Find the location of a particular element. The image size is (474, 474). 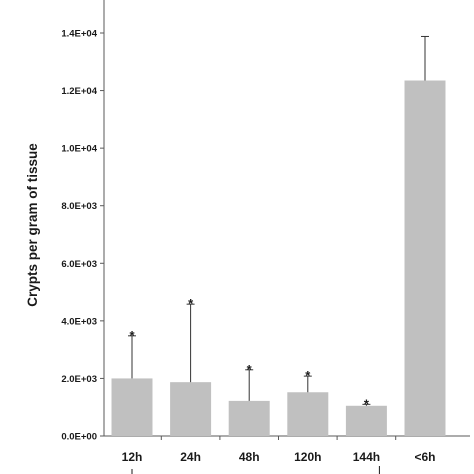

y-tick-label: 2.0E+03 is located at coordinates (79, 379).